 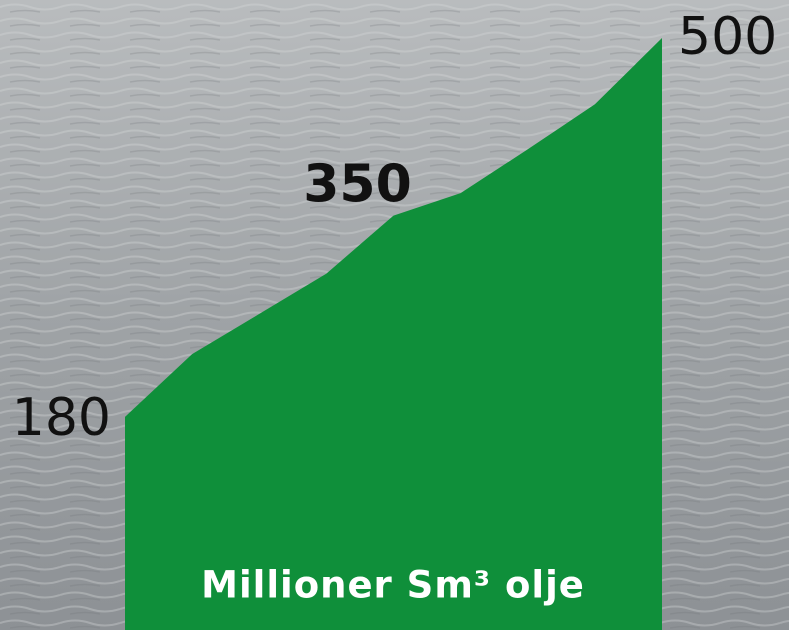 I want to click on value-label: 500, so click(x=727, y=37).